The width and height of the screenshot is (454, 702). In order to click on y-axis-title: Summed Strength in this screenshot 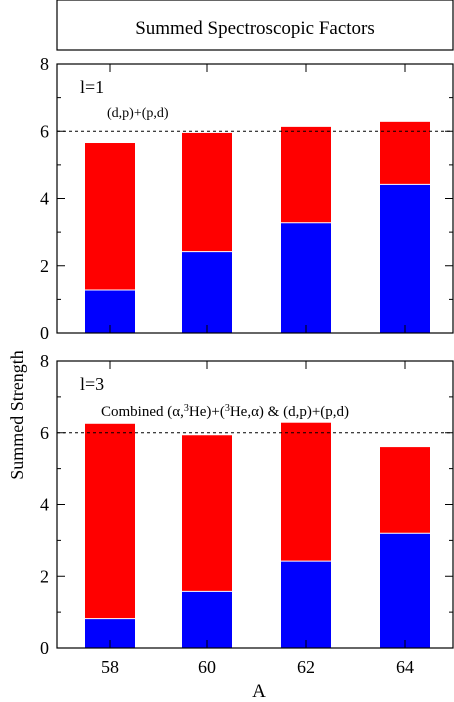, I will do `click(17, 415)`.